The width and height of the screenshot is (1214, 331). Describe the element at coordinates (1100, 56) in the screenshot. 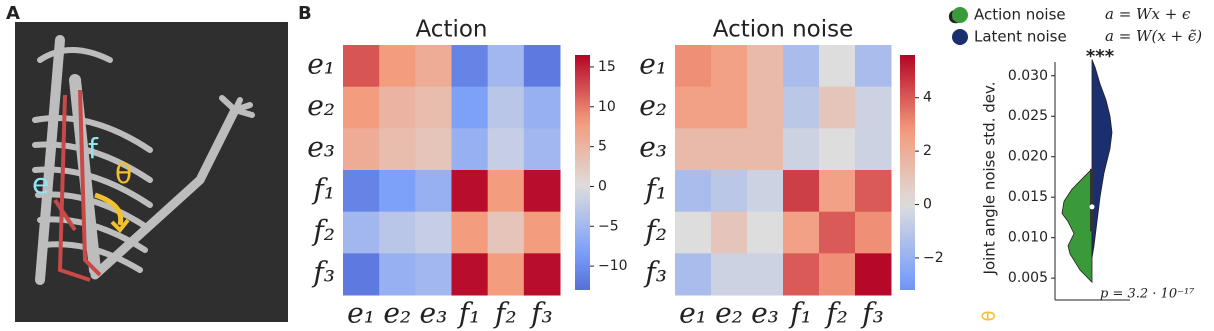

I see `significance: ***` at that location.